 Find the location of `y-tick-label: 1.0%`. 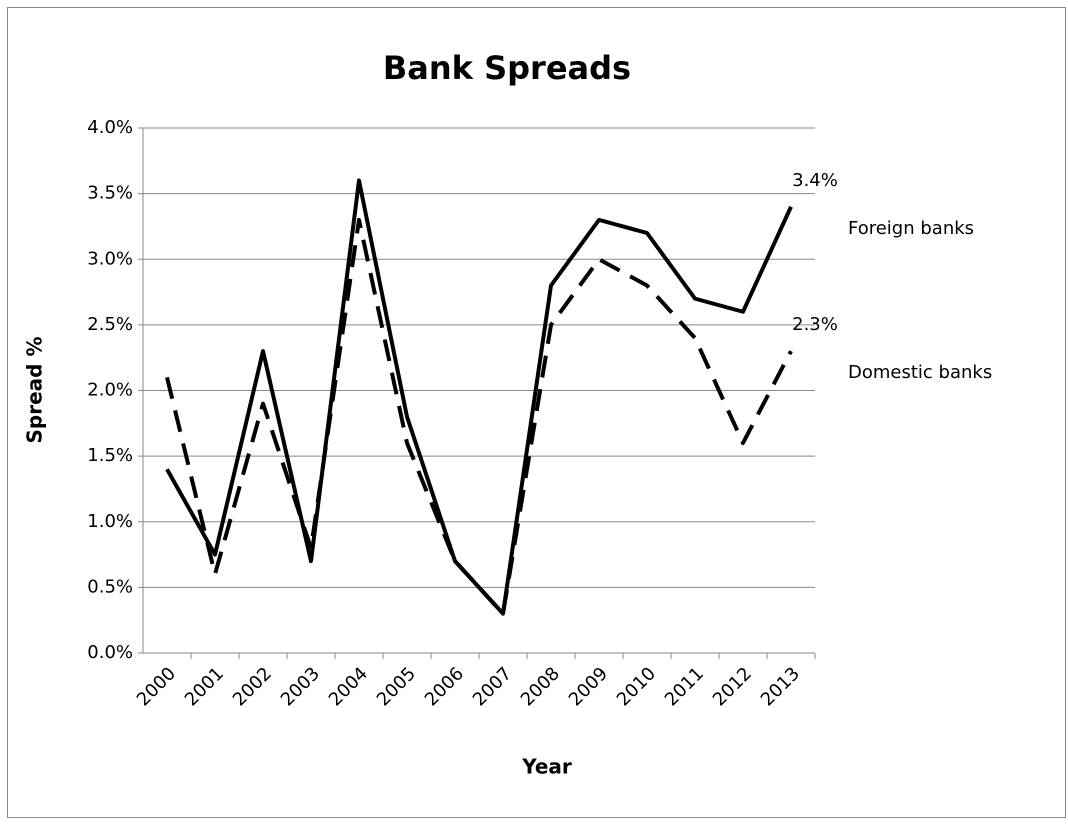

y-tick-label: 1.0% is located at coordinates (110, 521).